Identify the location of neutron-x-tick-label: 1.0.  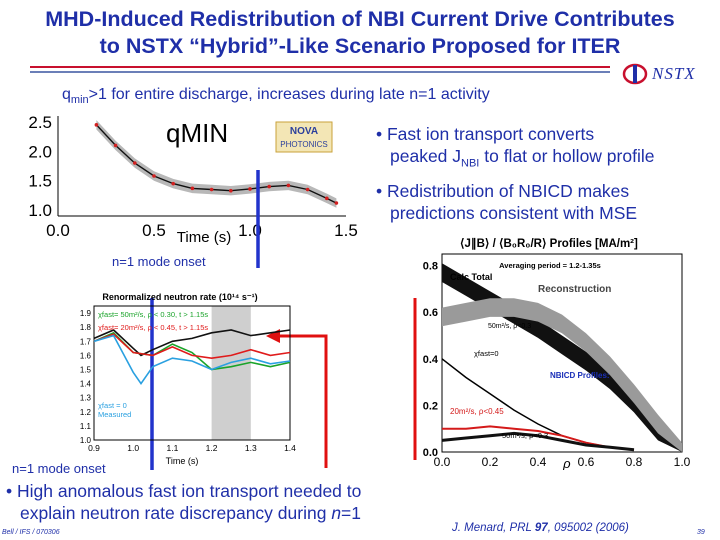
(133, 448).